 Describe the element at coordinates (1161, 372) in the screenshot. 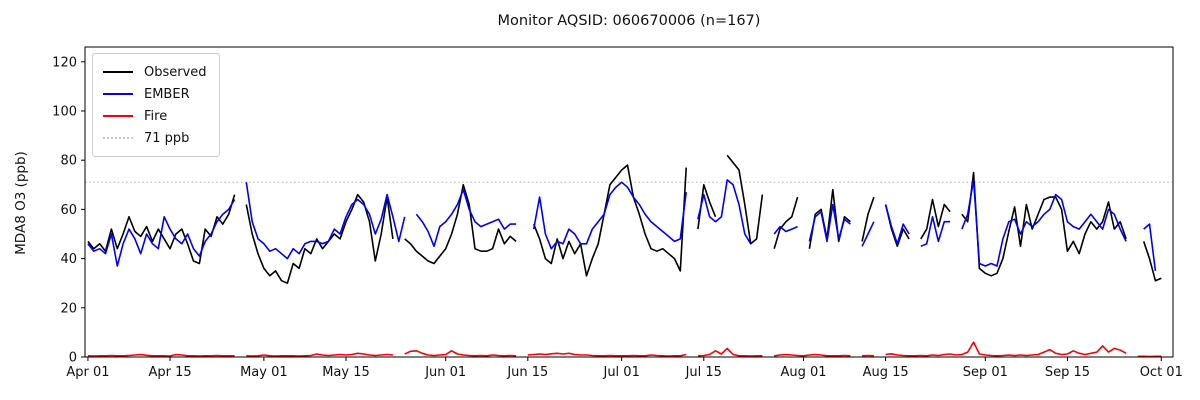

I see `x-tick-label: Oct 01` at that location.